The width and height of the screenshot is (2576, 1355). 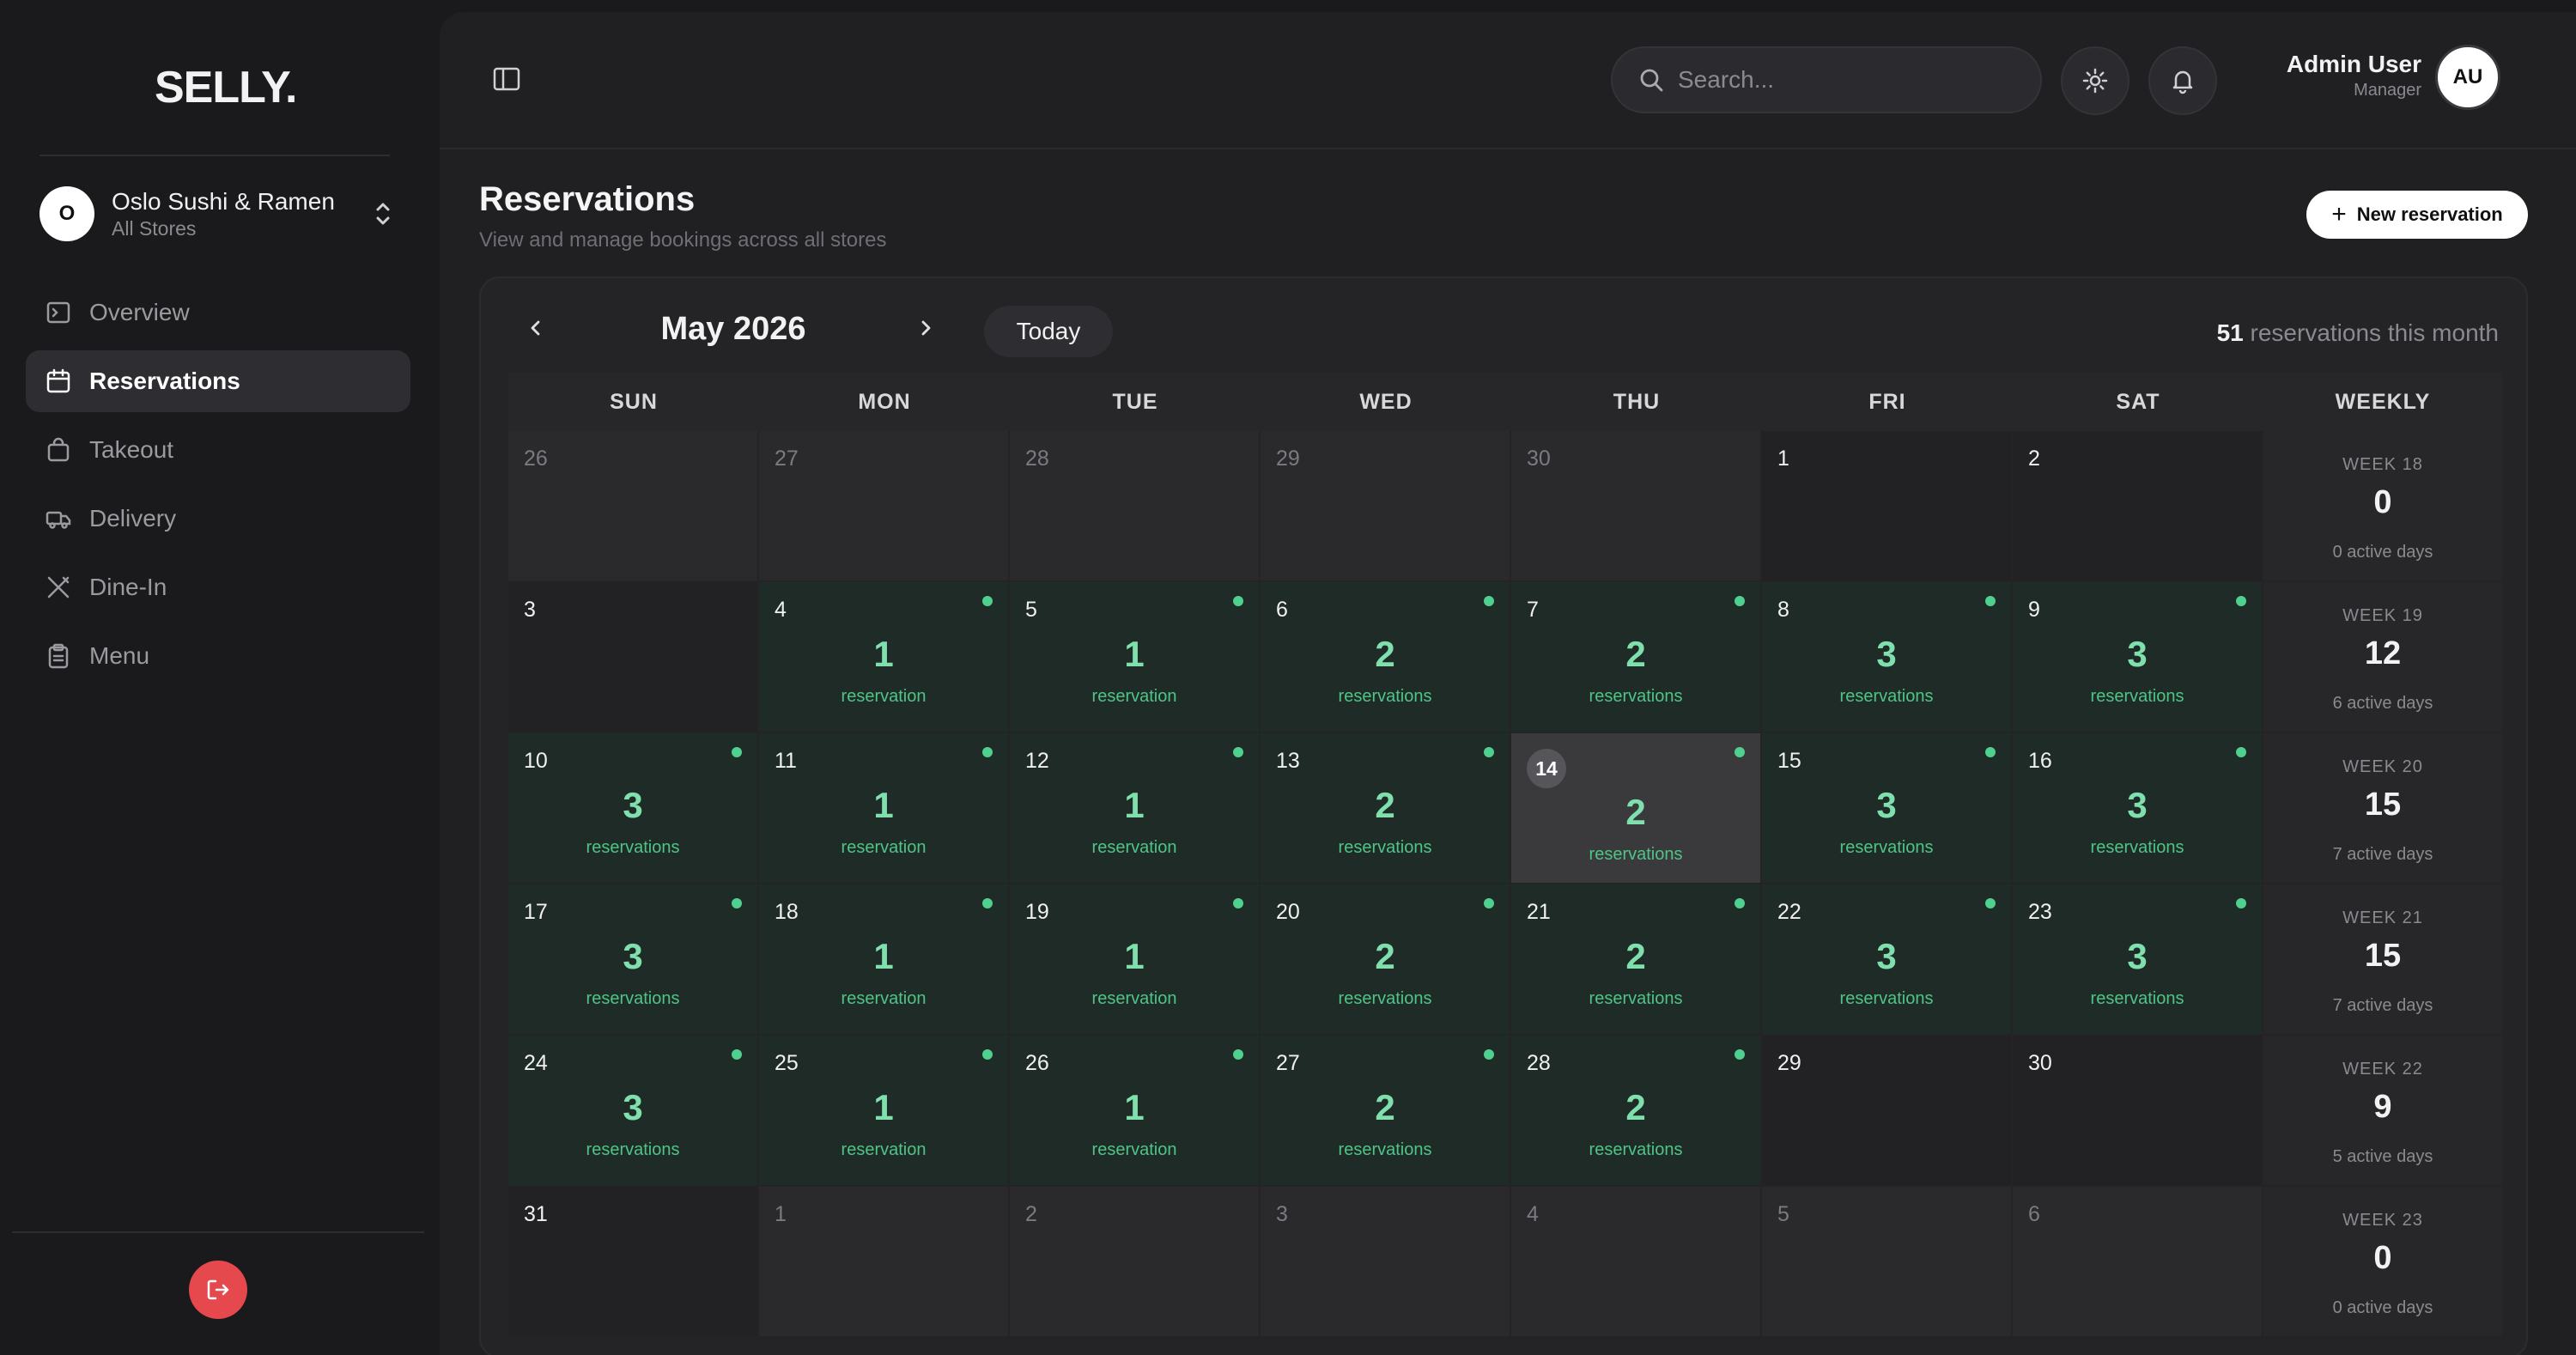 I want to click on day-number: 30, so click(x=2040, y=1063).